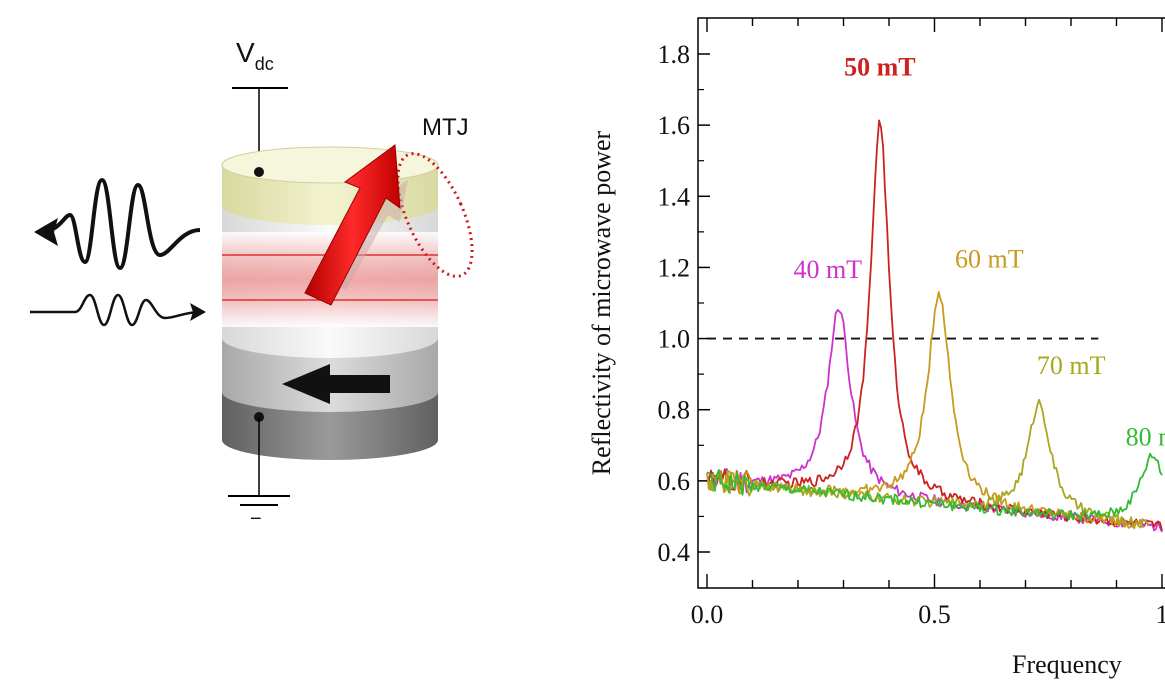 Image resolution: width=1165 pixels, height=695 pixels. Describe the element at coordinates (445, 127) in the screenshot. I see `mtj-label: MTJ` at that location.